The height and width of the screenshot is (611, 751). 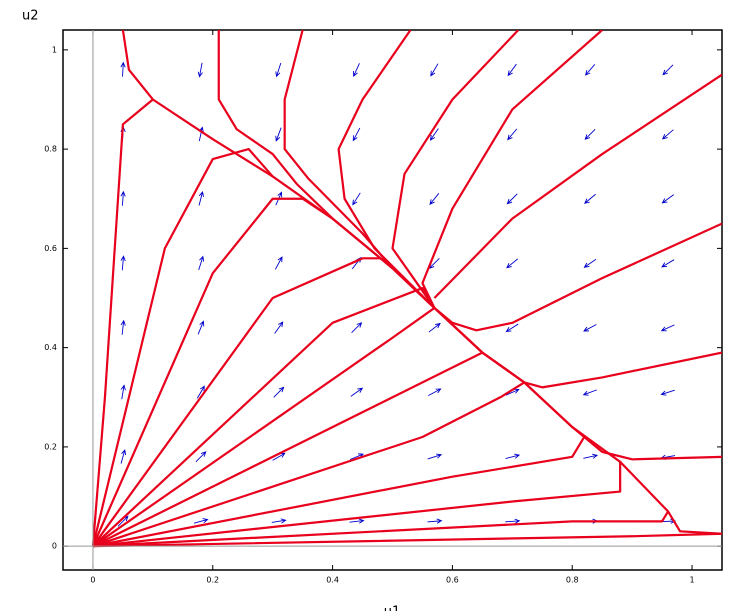 What do you see at coordinates (50, 149) in the screenshot?
I see `y-tick-label: 0.8` at bounding box center [50, 149].